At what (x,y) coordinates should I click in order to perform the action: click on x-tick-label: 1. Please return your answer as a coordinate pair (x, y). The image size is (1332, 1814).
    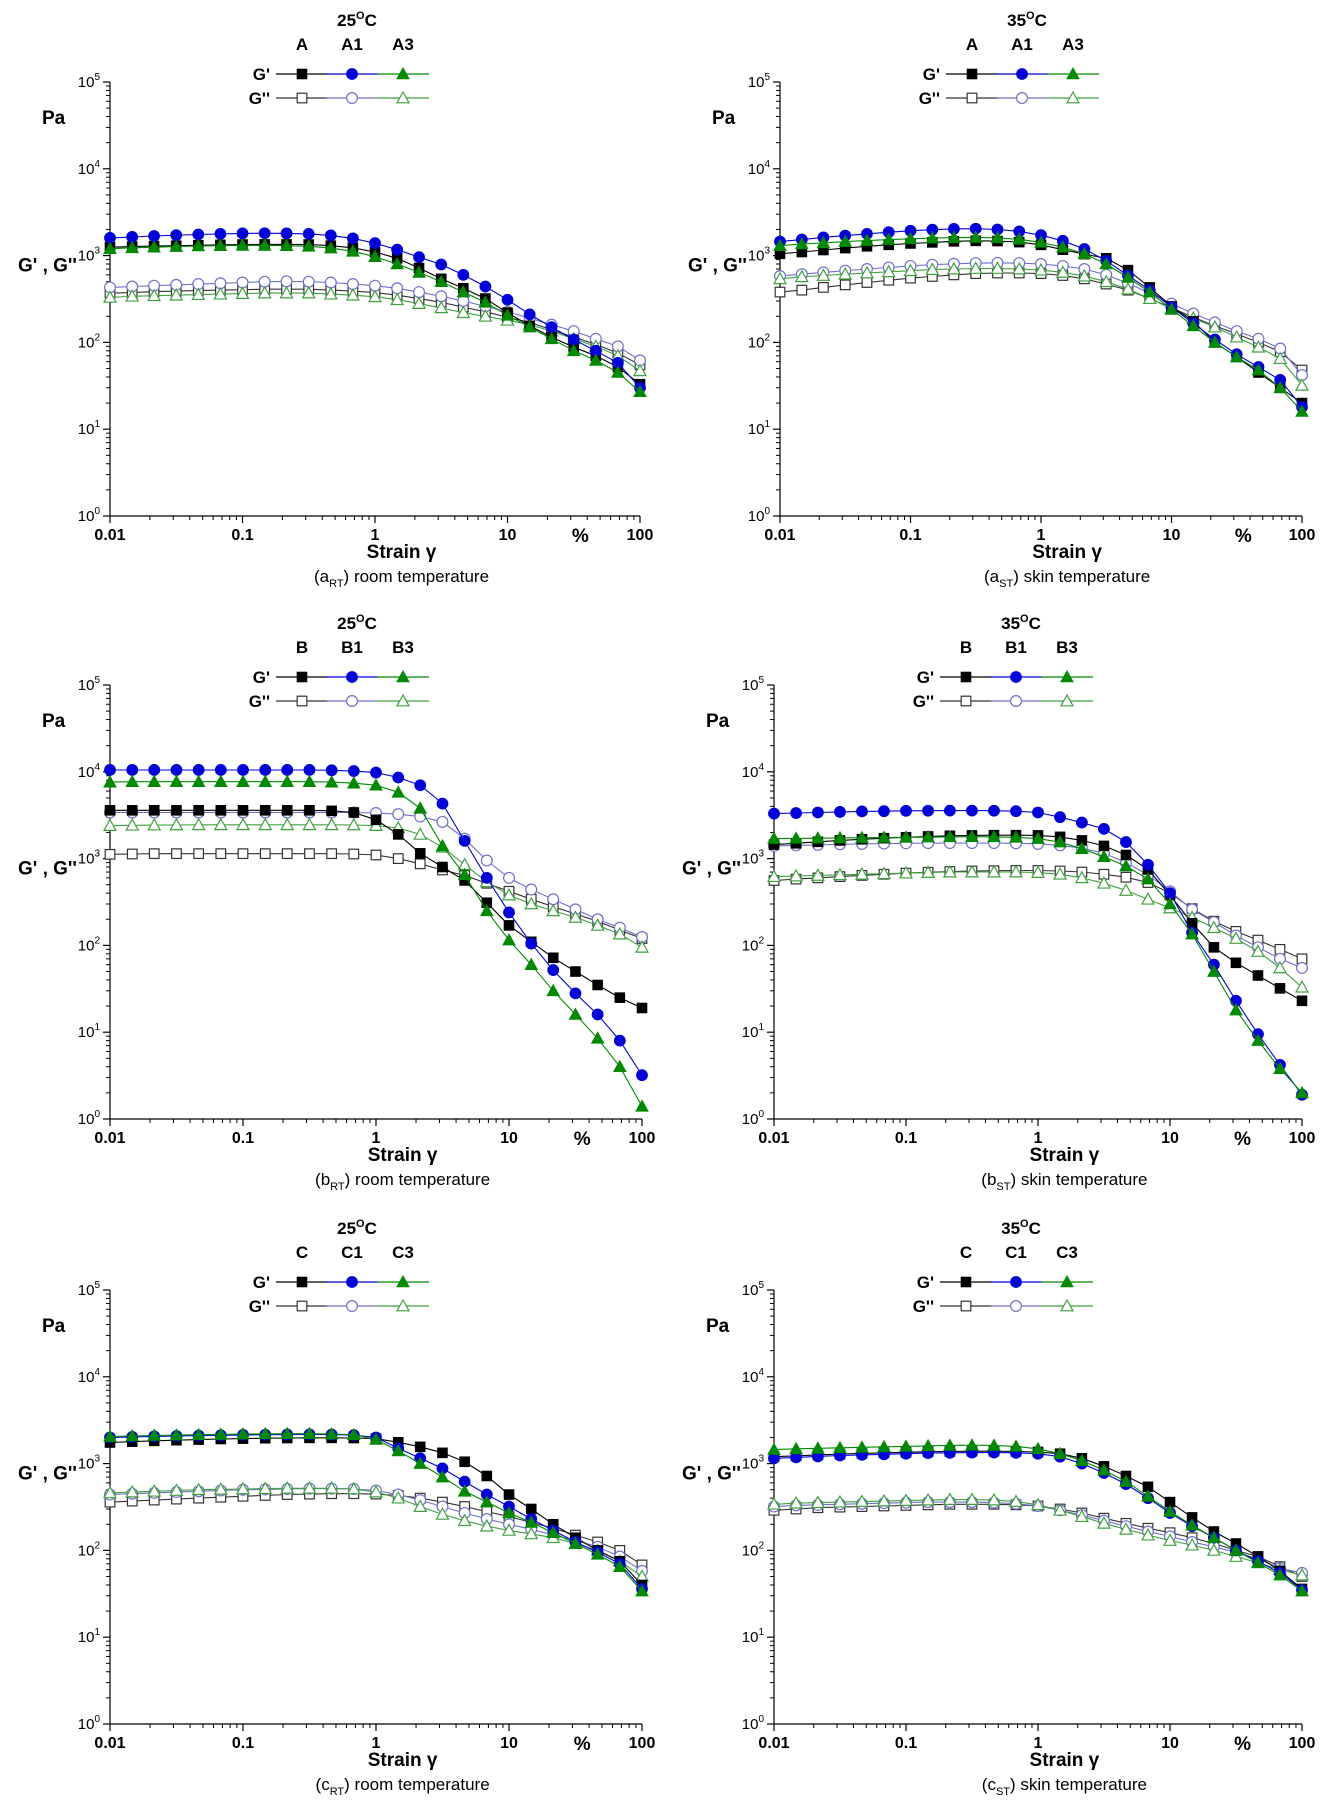
    Looking at the image, I should click on (1041, 535).